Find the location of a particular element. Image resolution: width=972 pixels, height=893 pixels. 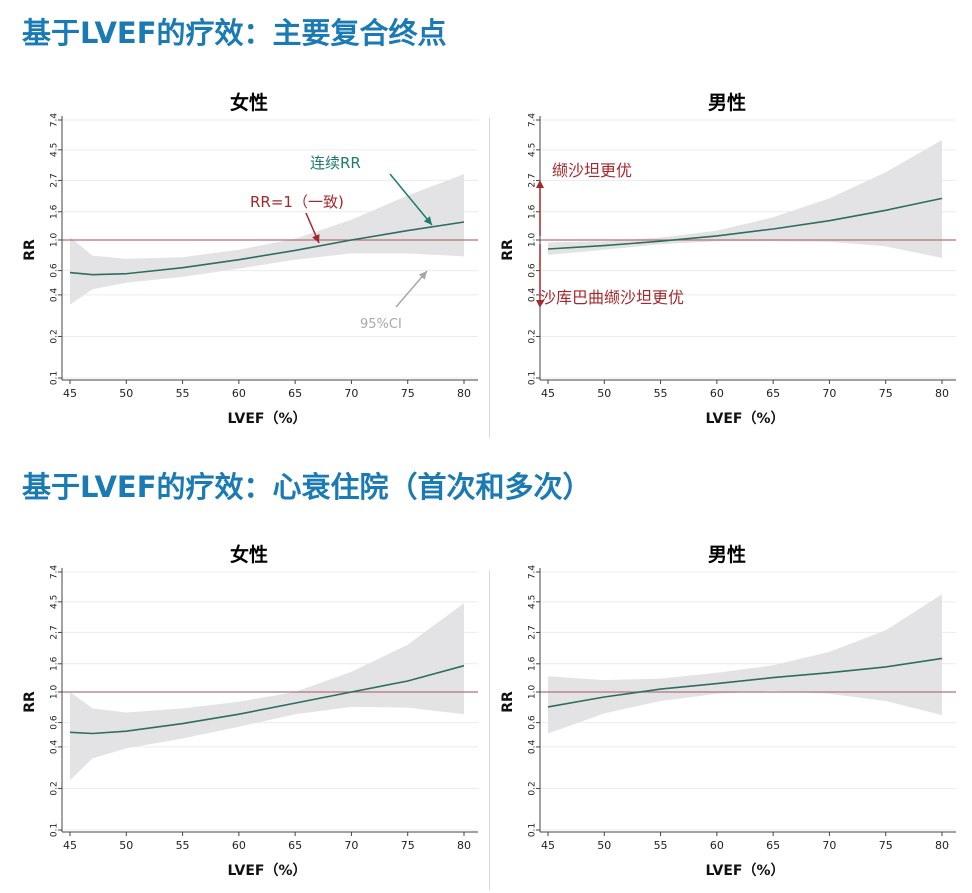

annotation-valsartan-better: 缬沙坦更优 is located at coordinates (592, 170).